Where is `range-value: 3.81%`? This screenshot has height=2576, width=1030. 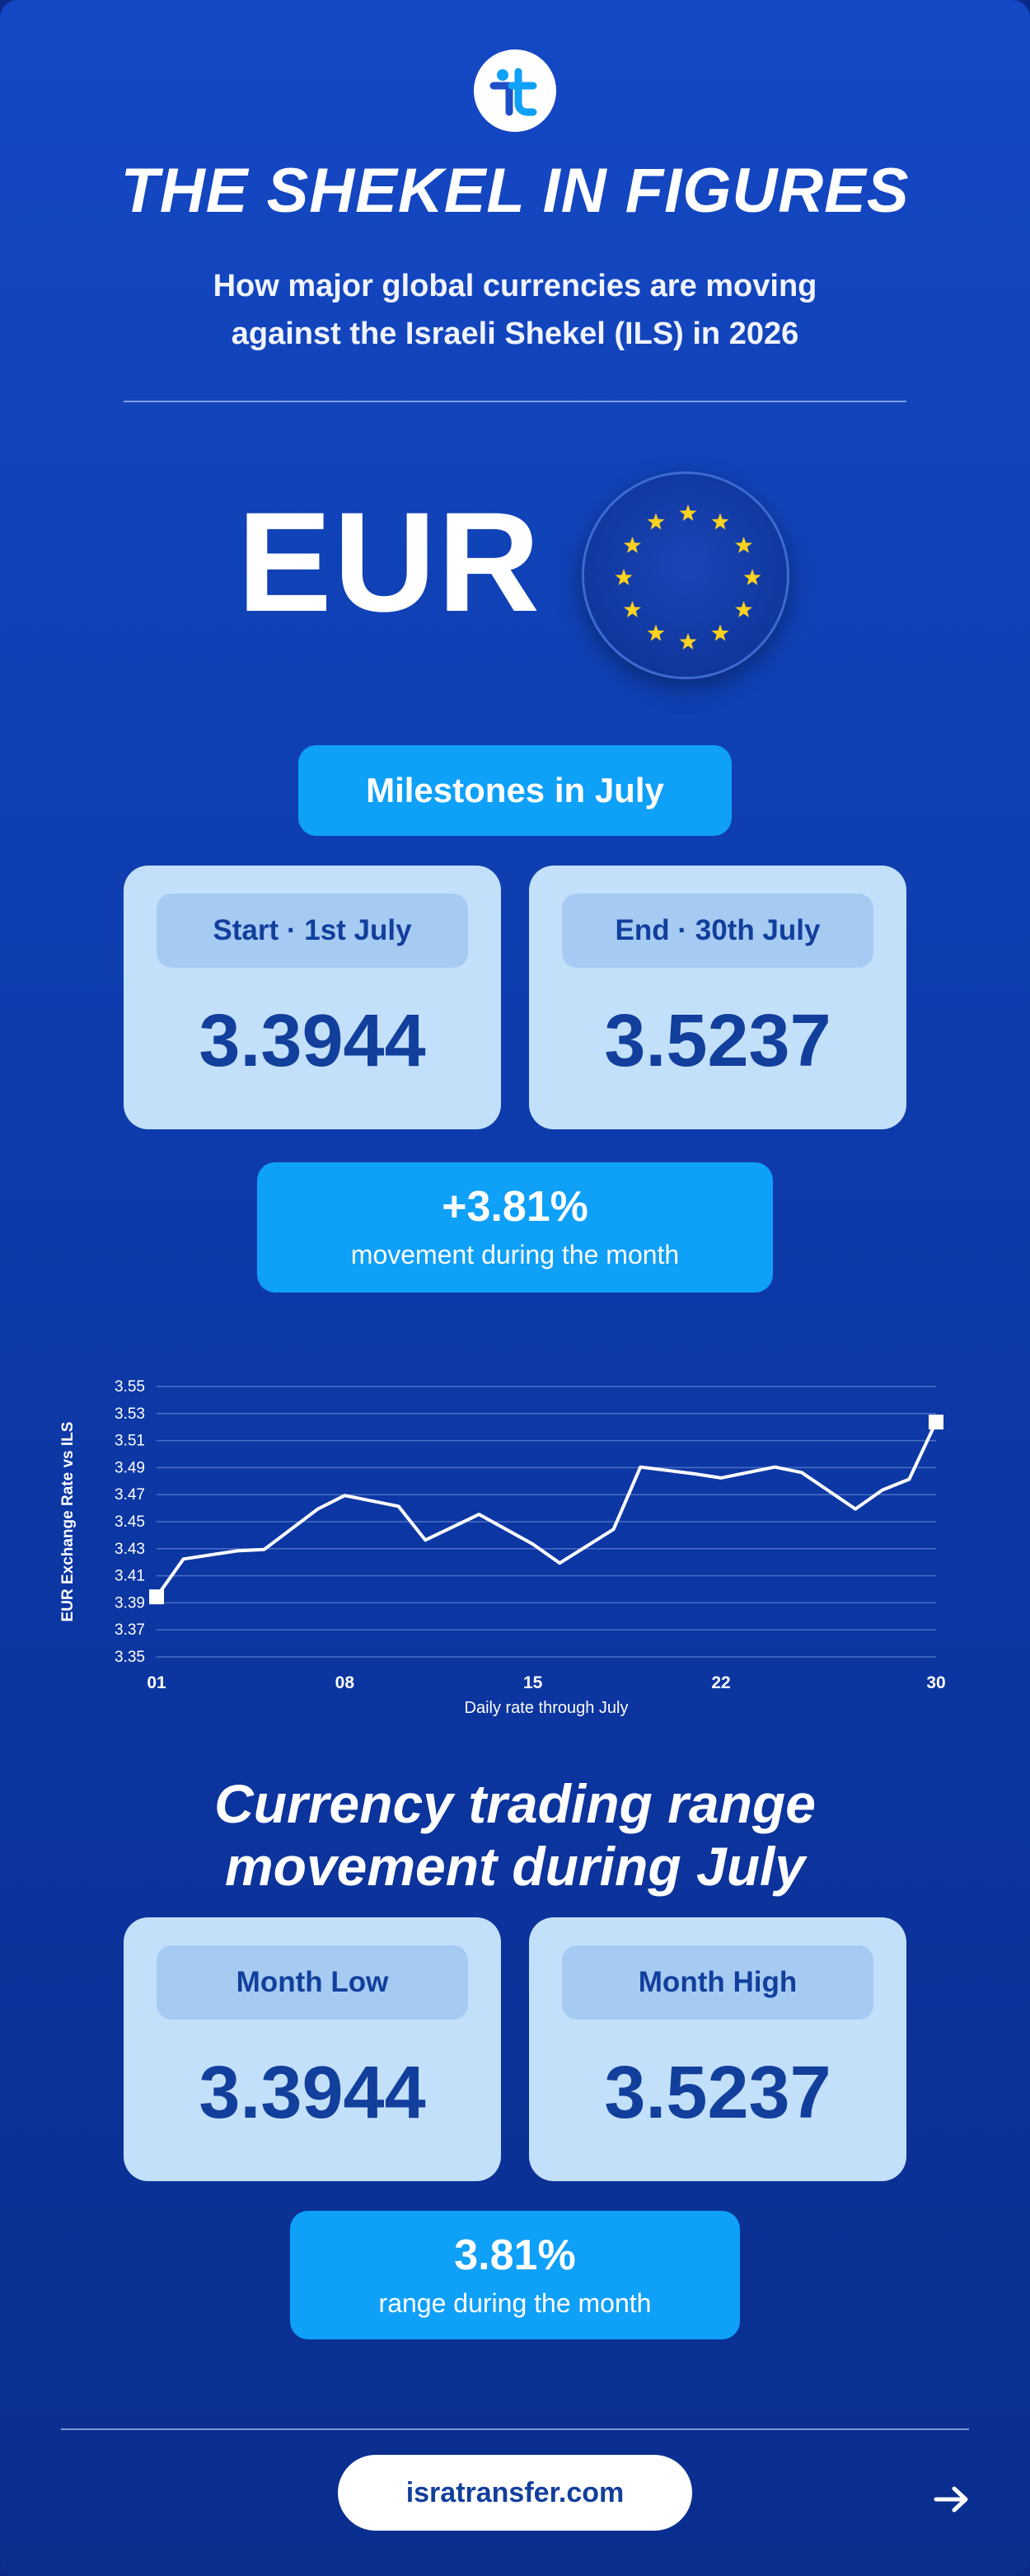 range-value: 3.81% is located at coordinates (515, 2255).